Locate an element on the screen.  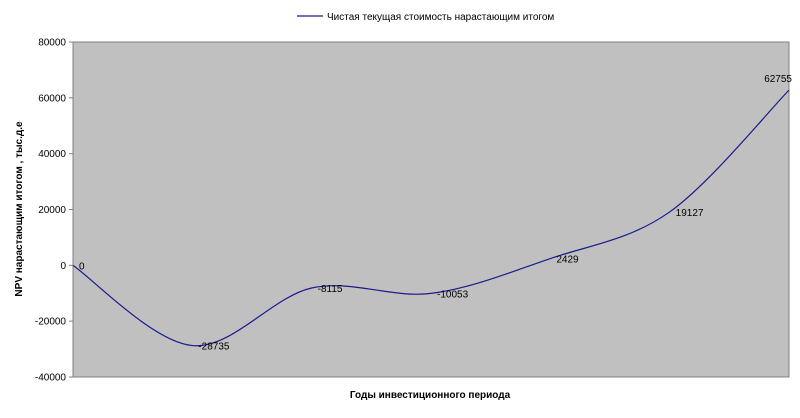
y-tick-label: 20000 is located at coordinates (52, 210).